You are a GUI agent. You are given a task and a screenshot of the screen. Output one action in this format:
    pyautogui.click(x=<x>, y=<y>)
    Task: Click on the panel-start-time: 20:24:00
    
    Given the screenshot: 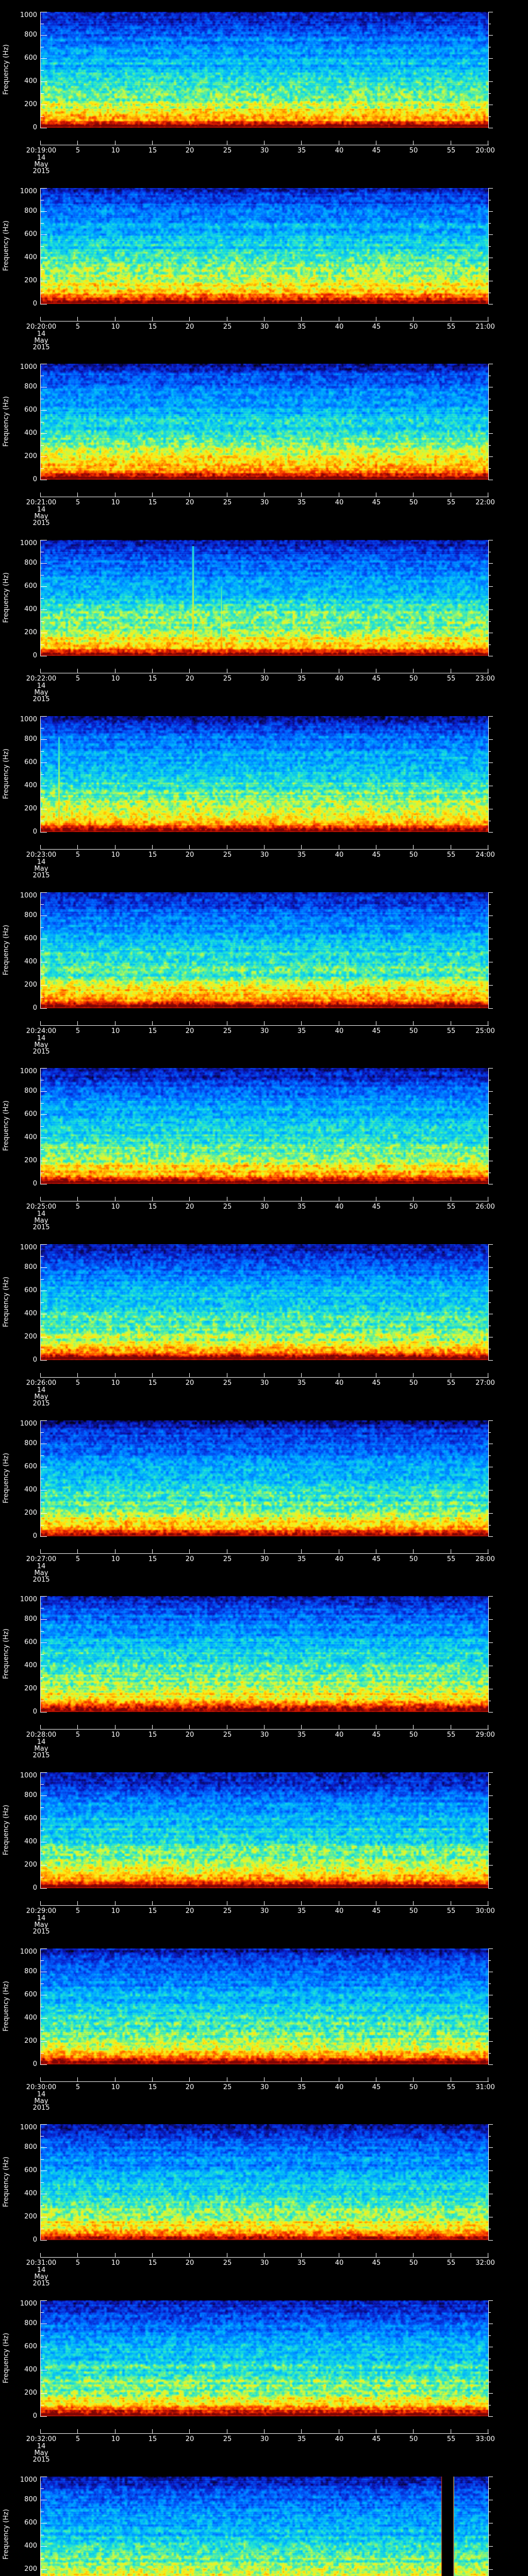 What is the action you would take?
    pyautogui.click(x=41, y=1031)
    